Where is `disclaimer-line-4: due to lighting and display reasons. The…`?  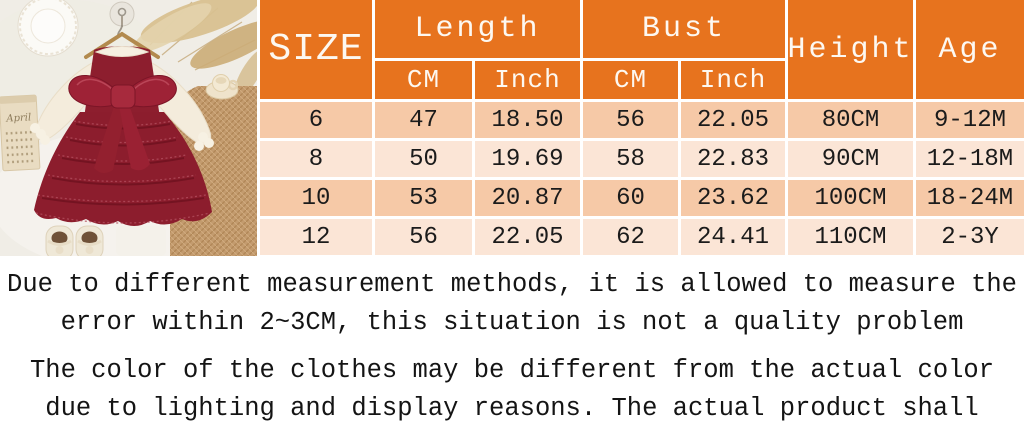 disclaimer-line-4: due to lighting and display reasons. The… is located at coordinates (512, 408).